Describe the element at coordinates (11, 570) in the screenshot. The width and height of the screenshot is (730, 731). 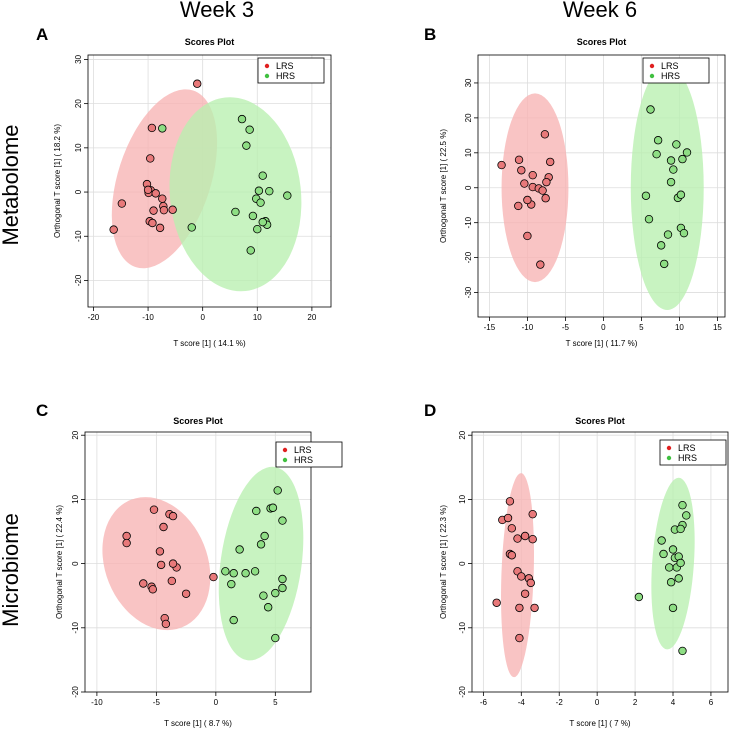
I see `row-title-microbiome: Microbiome` at that location.